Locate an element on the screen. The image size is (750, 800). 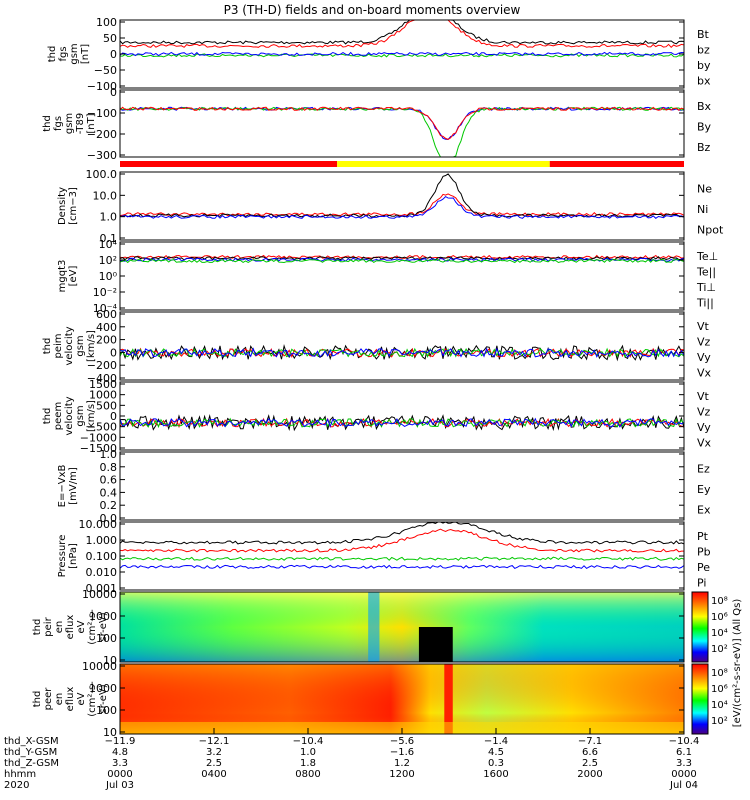
ylabel-peir-4: eV is located at coordinates (81, 626).